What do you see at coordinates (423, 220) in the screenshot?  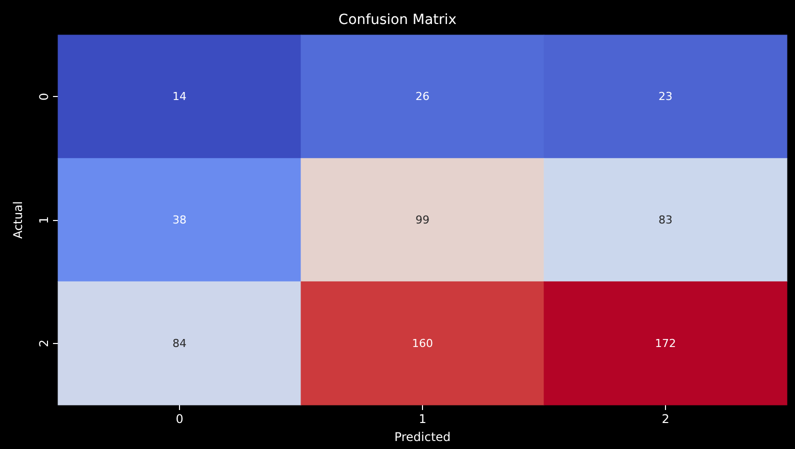 I see `data-label: 99` at bounding box center [423, 220].